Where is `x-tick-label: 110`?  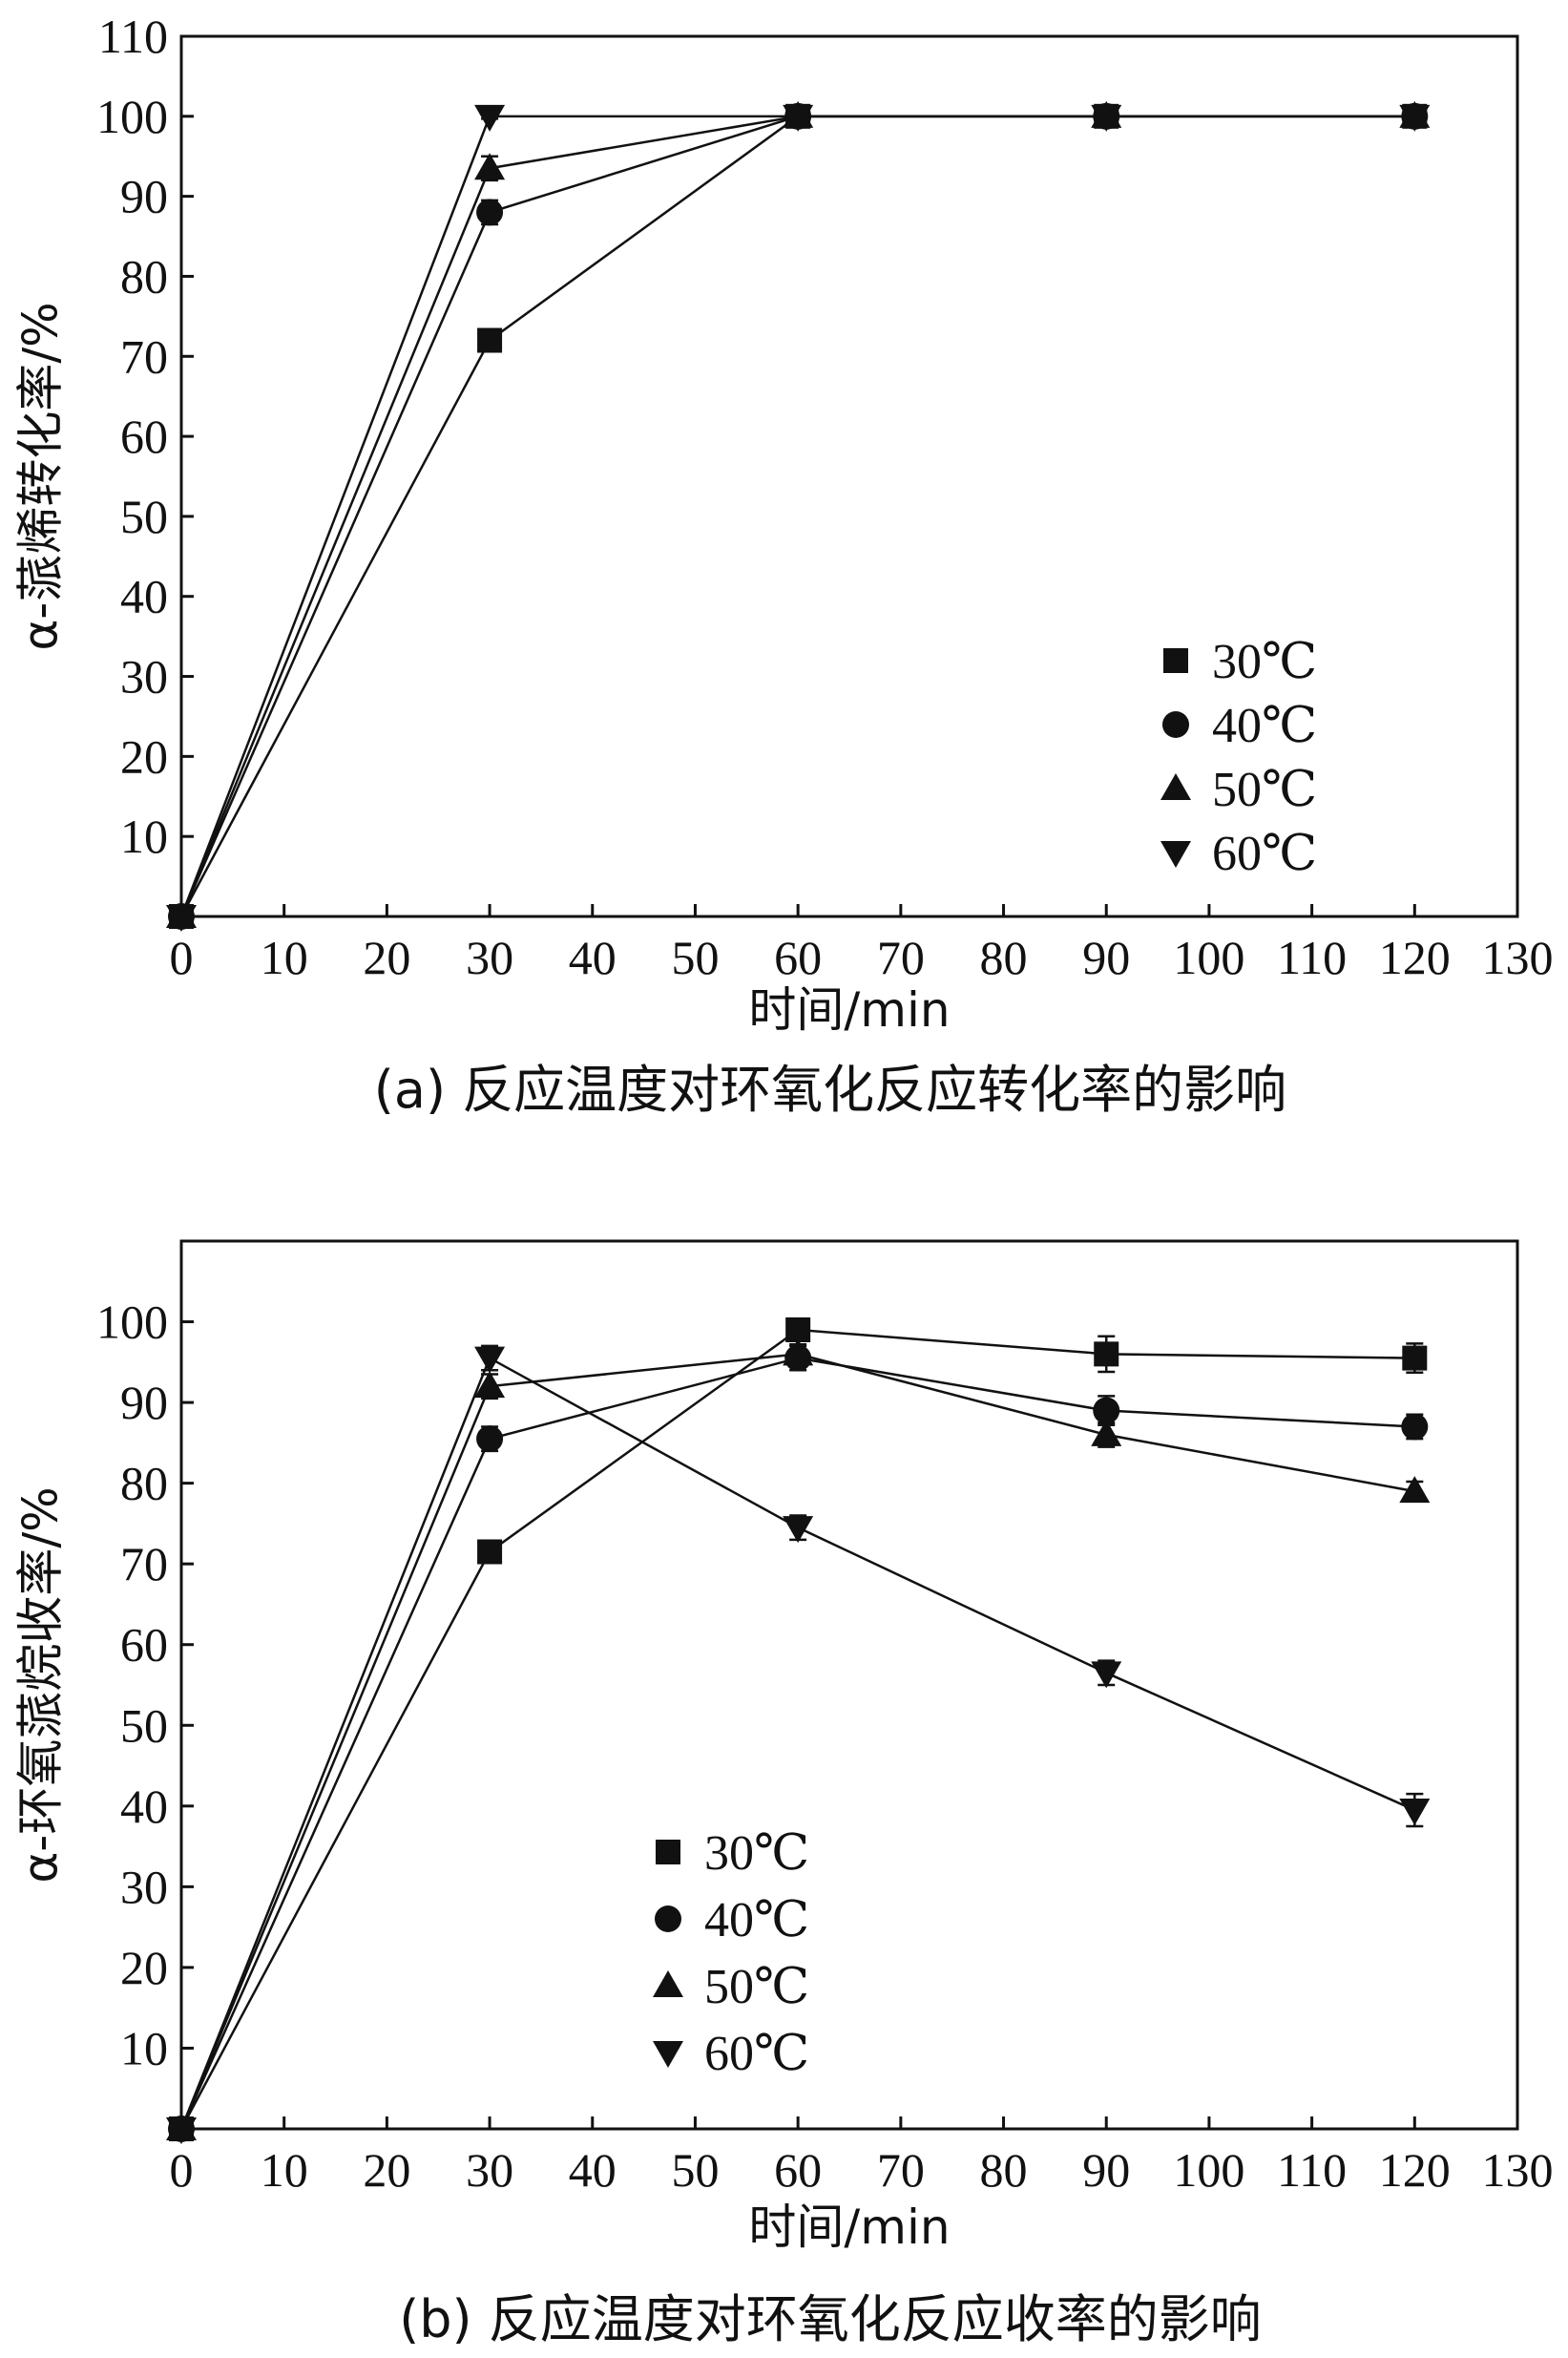 x-tick-label: 110 is located at coordinates (1312, 2170).